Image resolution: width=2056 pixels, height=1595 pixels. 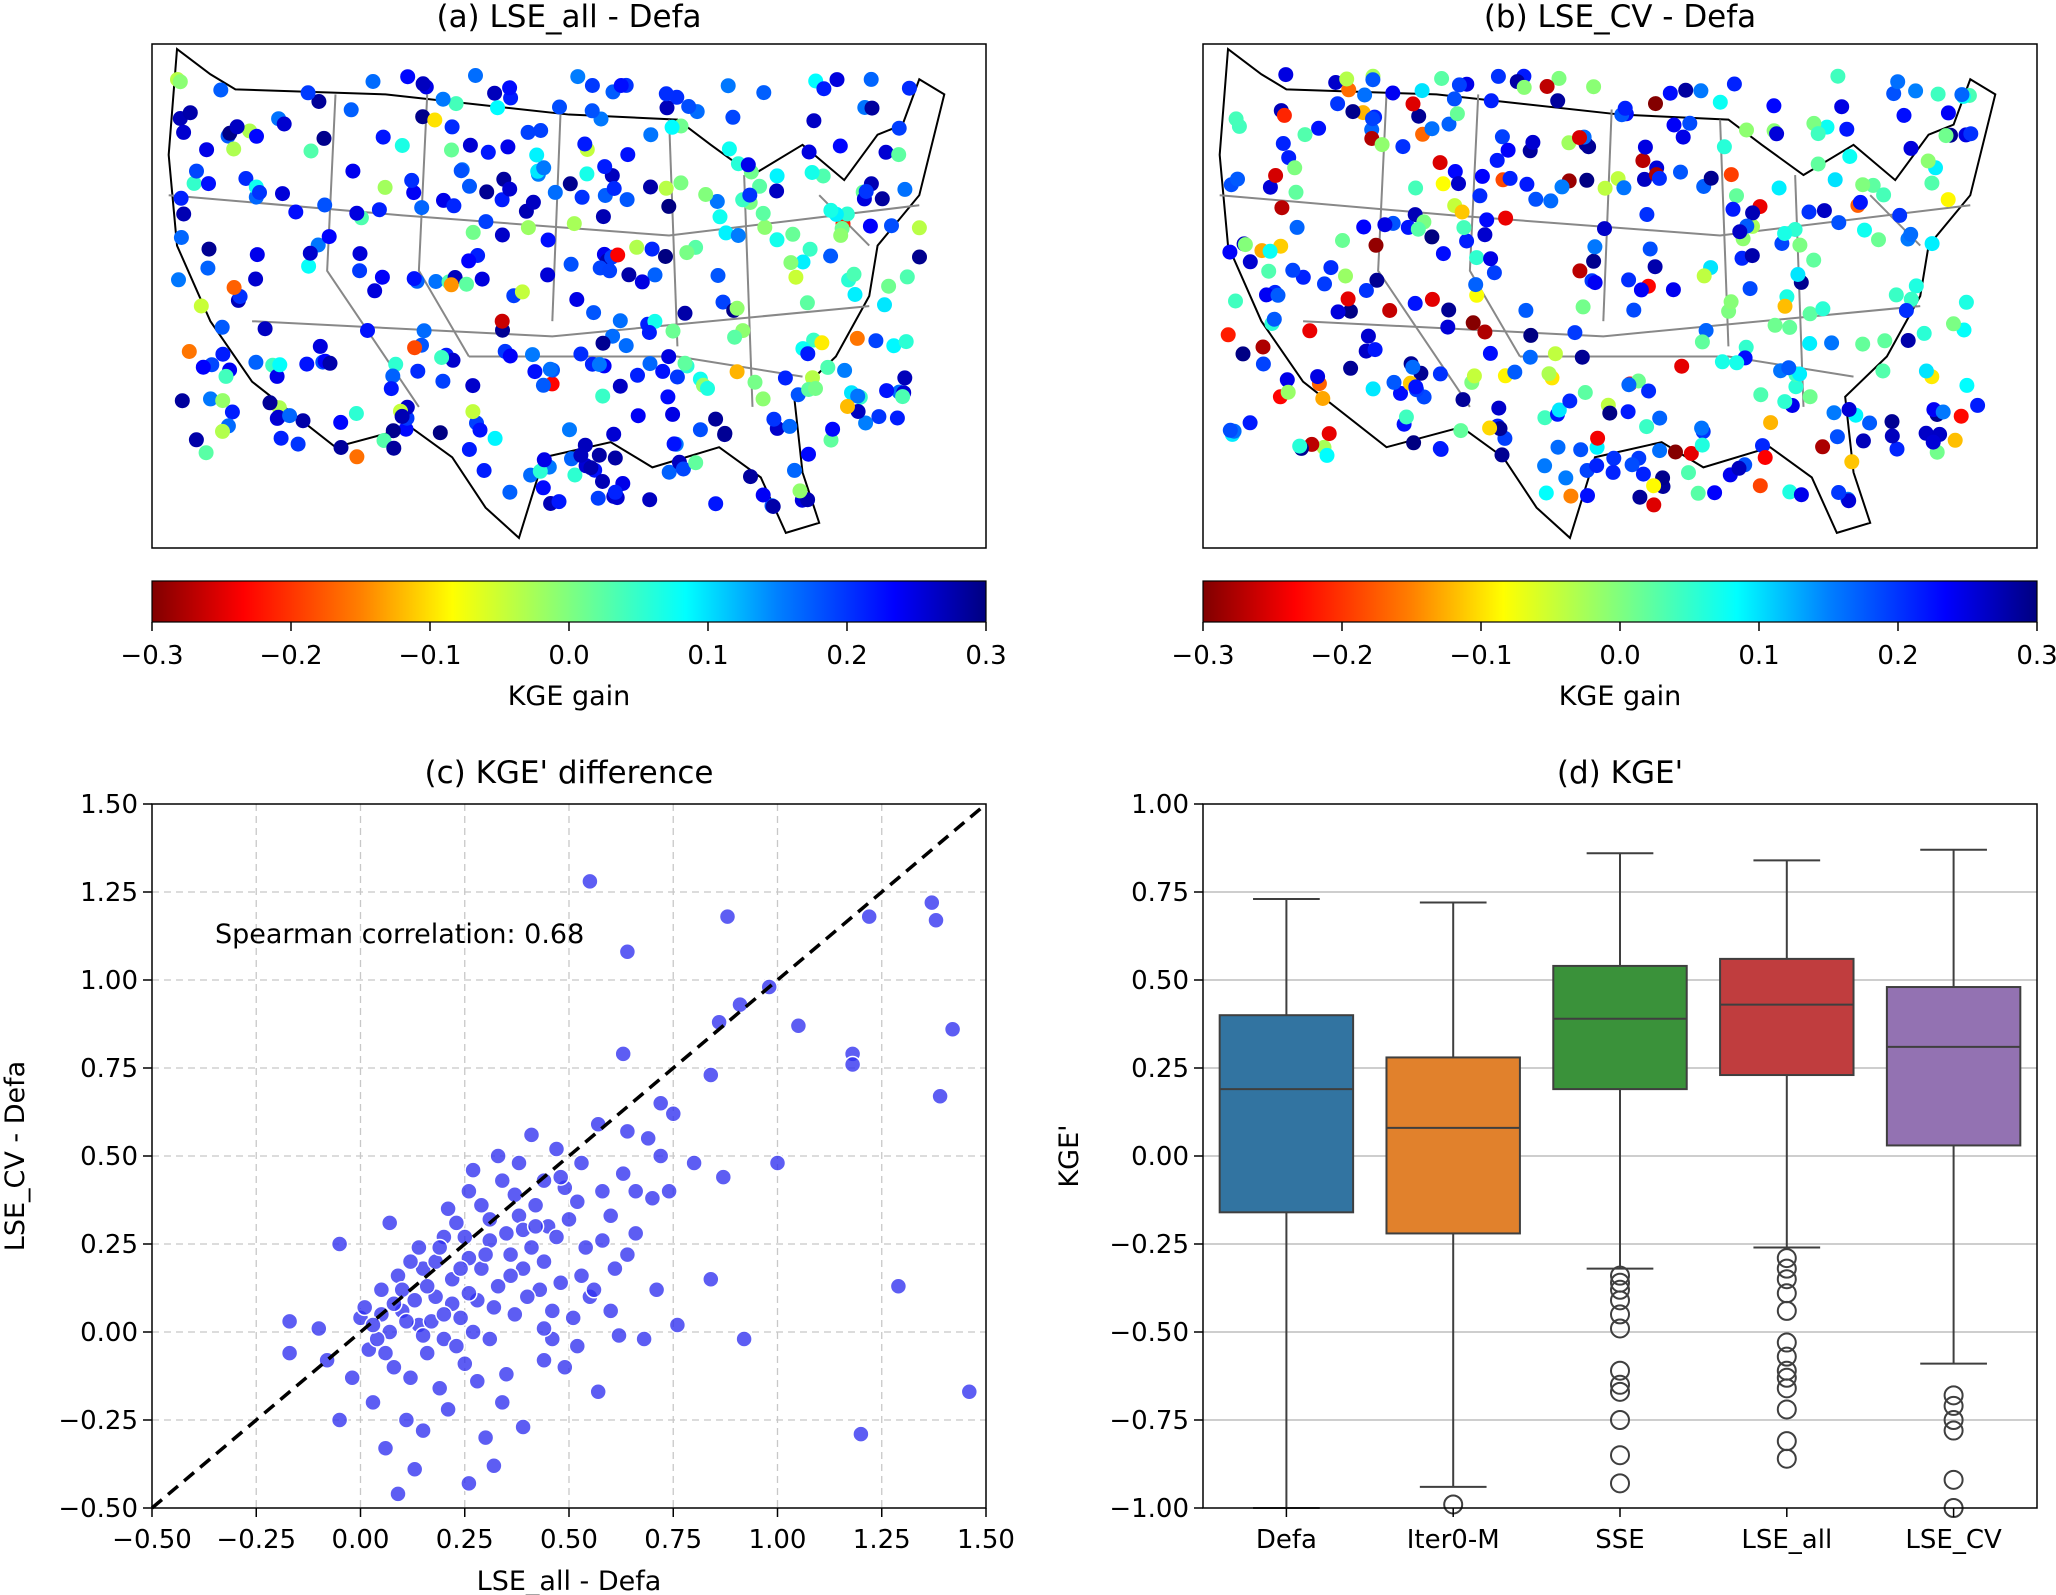 I want to click on map-a-stations, so click(x=548, y=291).